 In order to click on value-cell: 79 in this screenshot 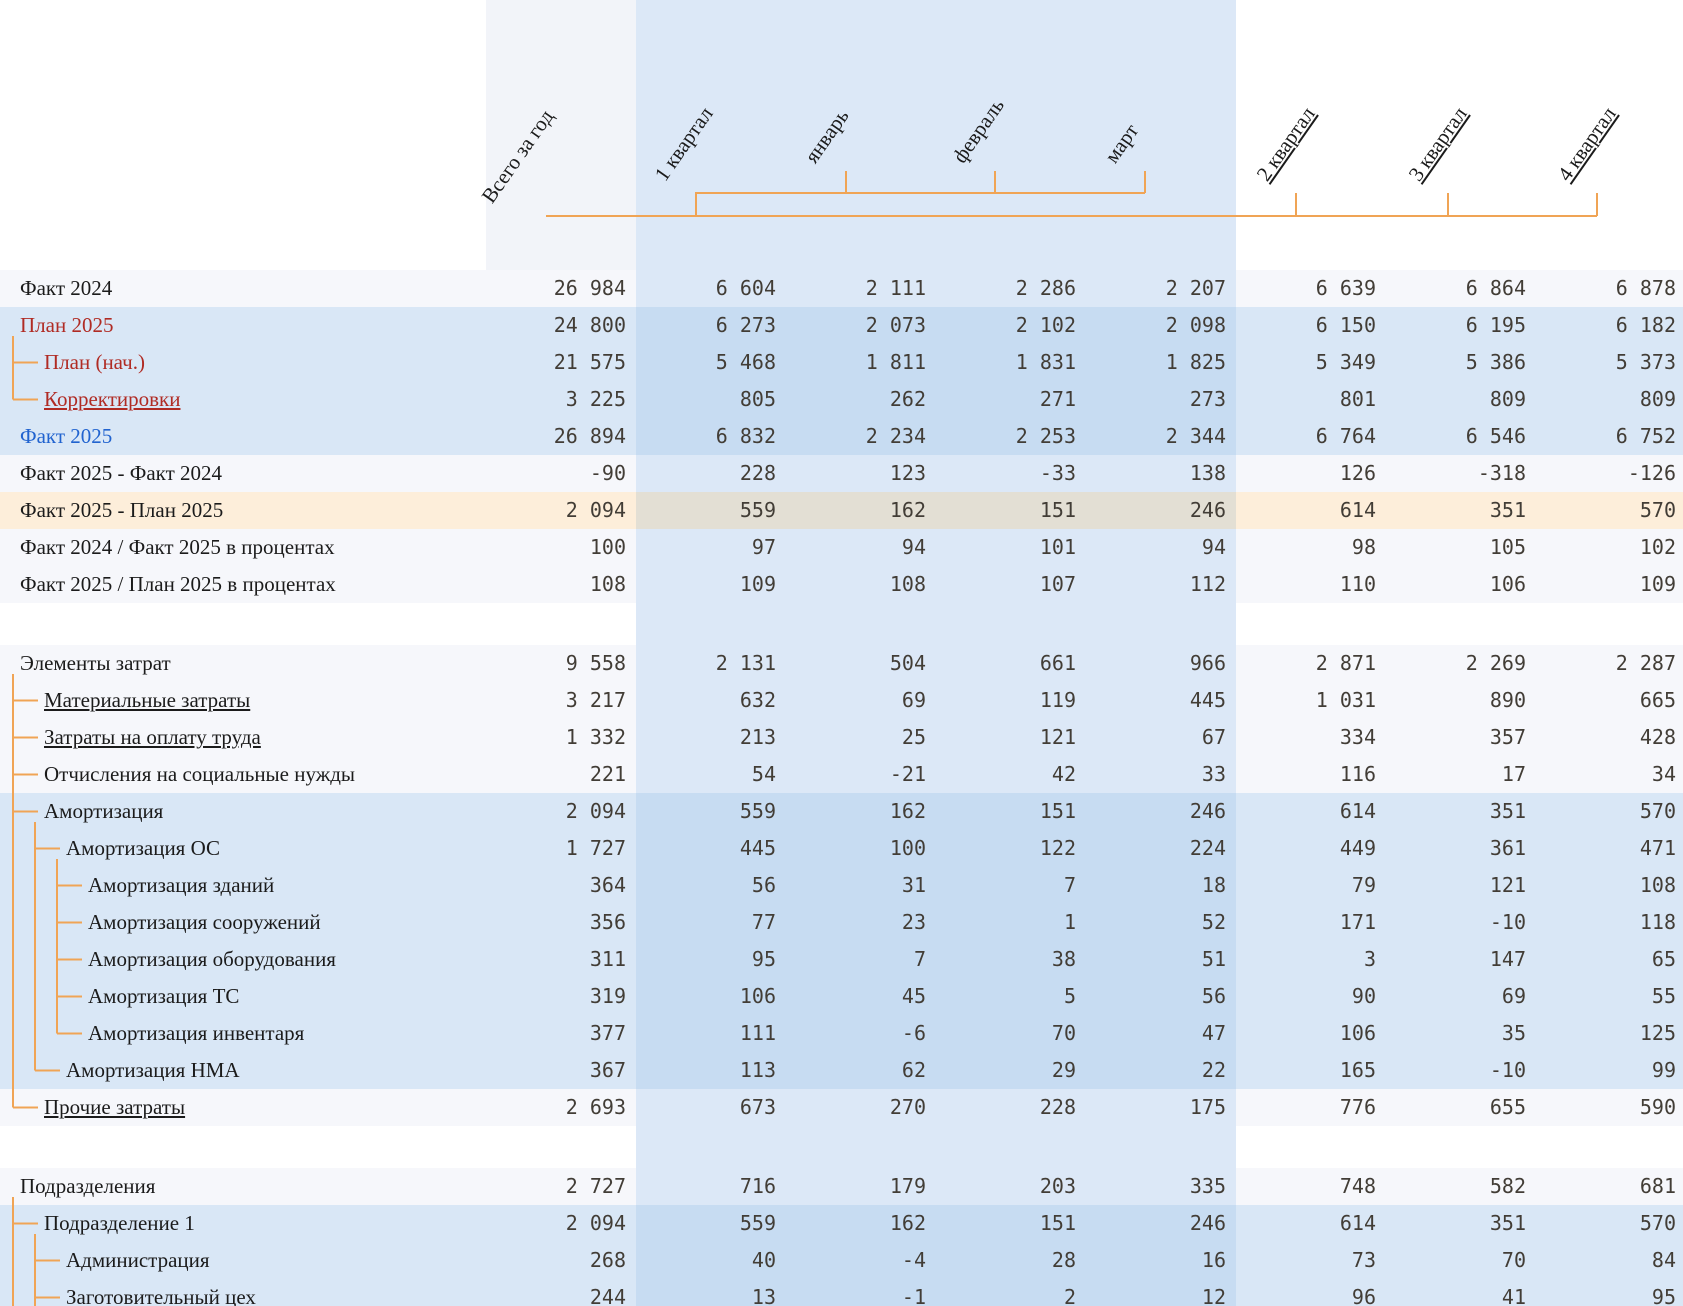, I will do `click(1363, 885)`.